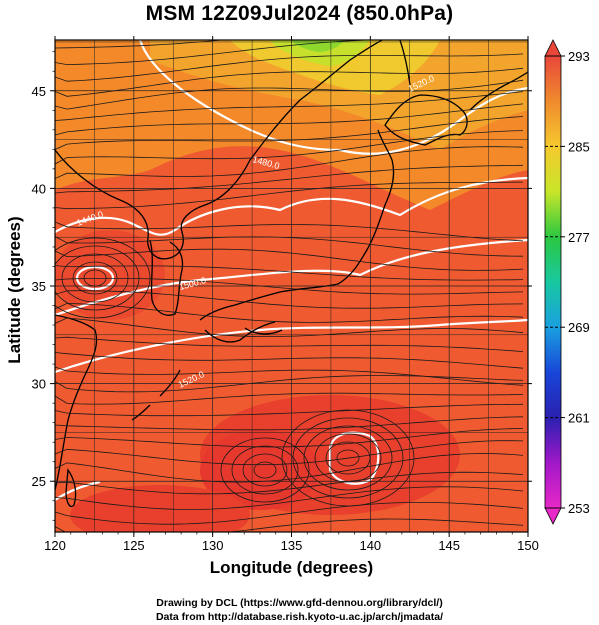 This screenshot has height=625, width=599. Describe the element at coordinates (291, 567) in the screenshot. I see `x-axis-label: Longitude (degrees)` at that location.